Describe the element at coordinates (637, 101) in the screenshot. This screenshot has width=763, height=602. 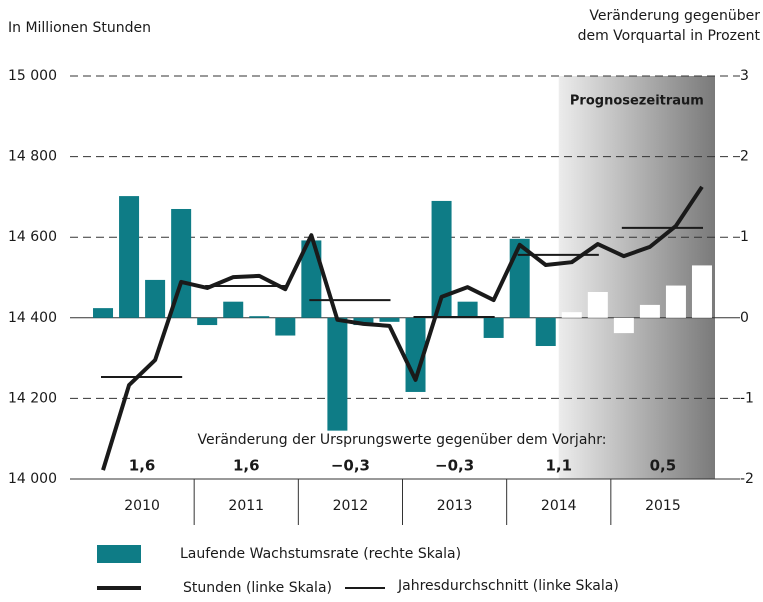
I see `forecast-label: Prognosezeitraum` at that location.